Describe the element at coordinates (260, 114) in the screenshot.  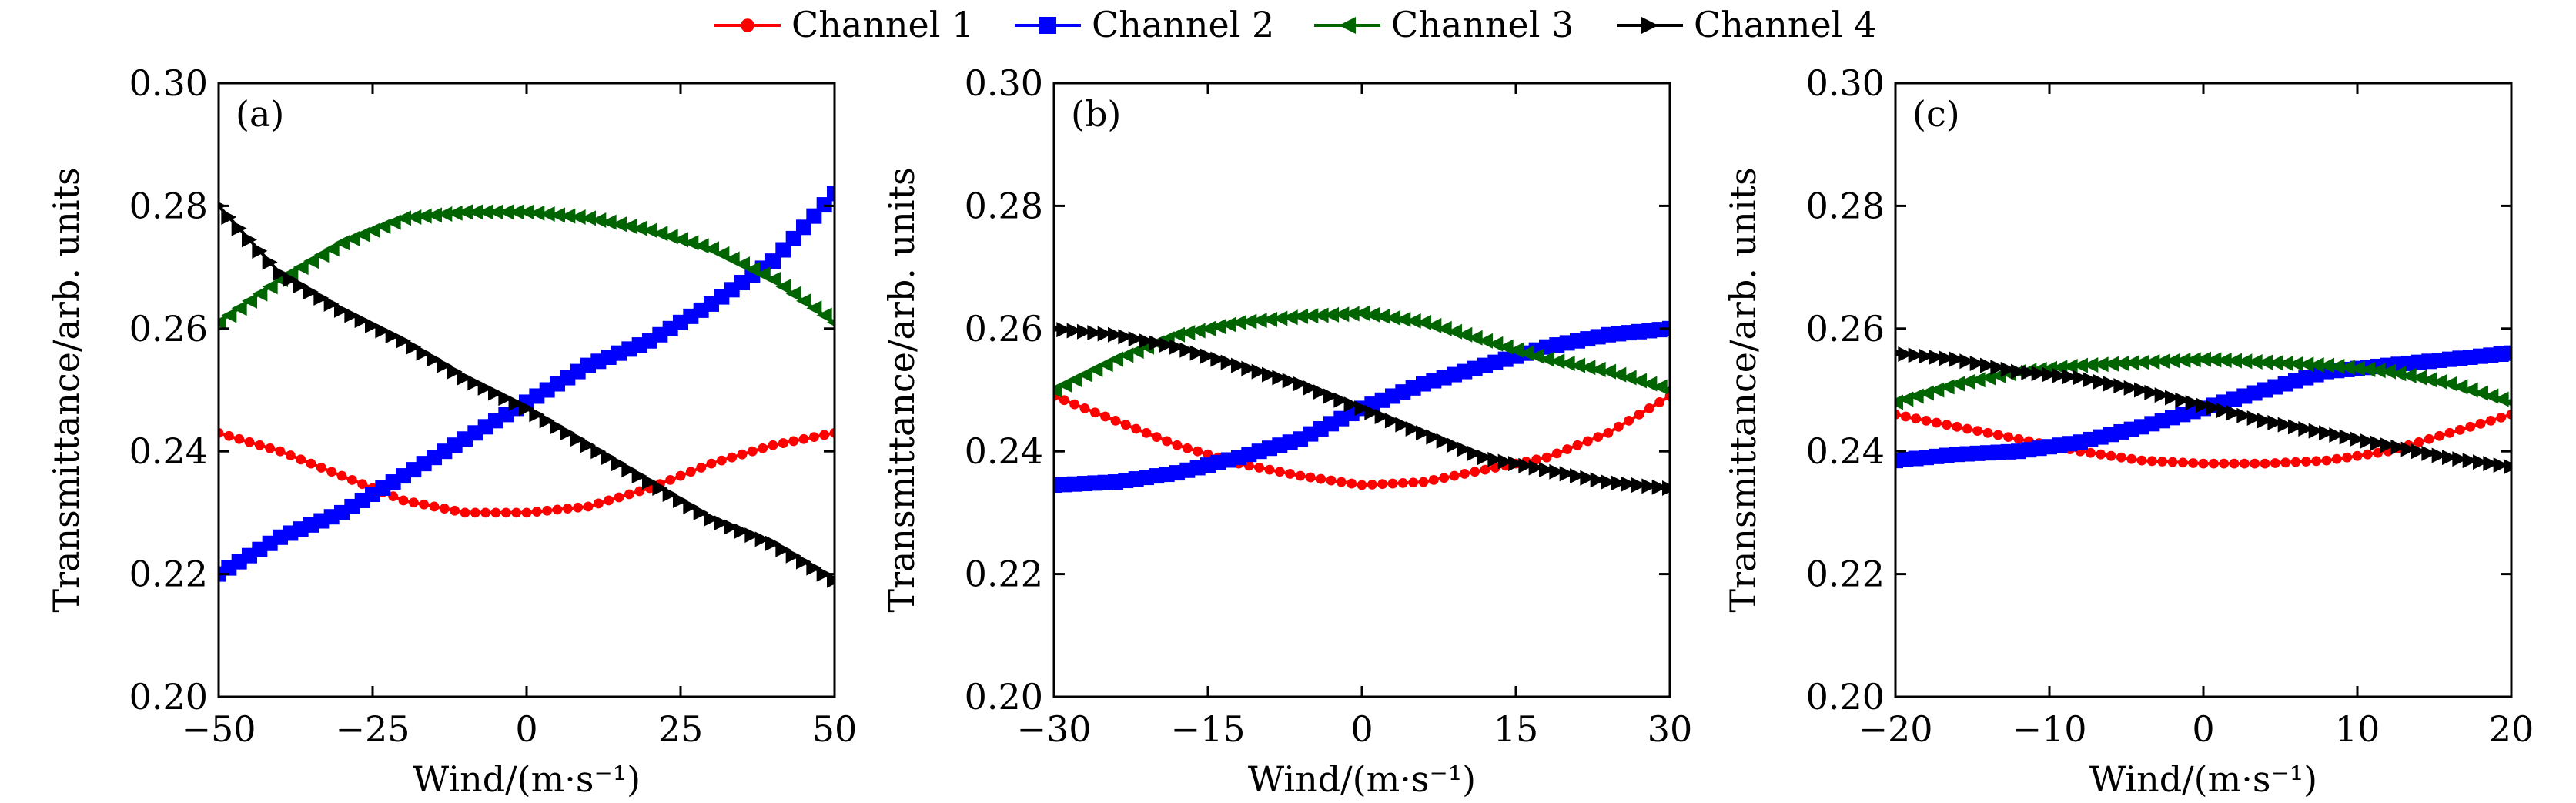
I see `panel-label: (a)` at that location.